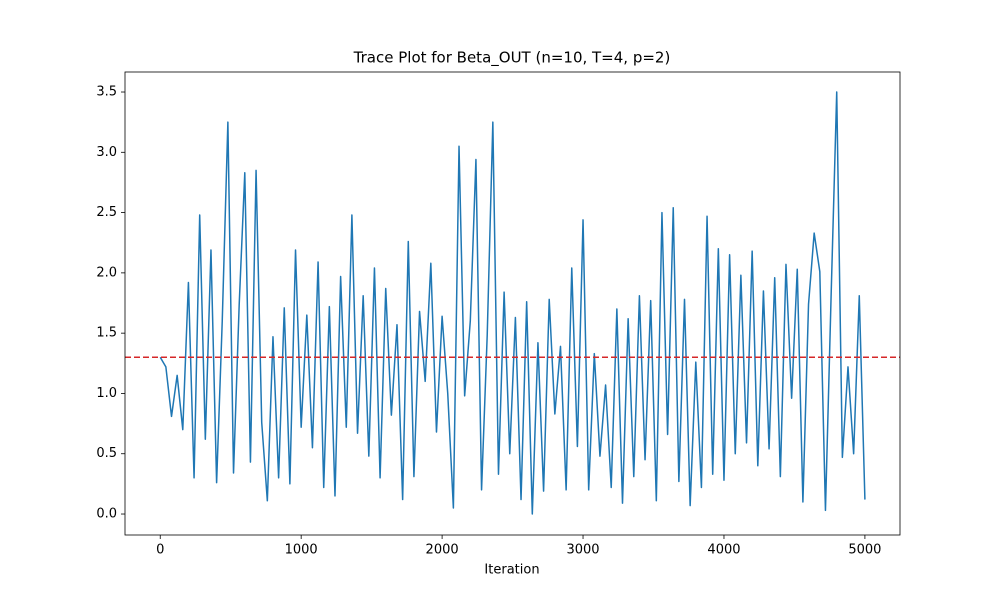 This screenshot has width=1000, height=600. What do you see at coordinates (512, 58) in the screenshot?
I see `chart-title: Trace Plot for Beta_OUT (n=10, T=4, p=2)` at bounding box center [512, 58].